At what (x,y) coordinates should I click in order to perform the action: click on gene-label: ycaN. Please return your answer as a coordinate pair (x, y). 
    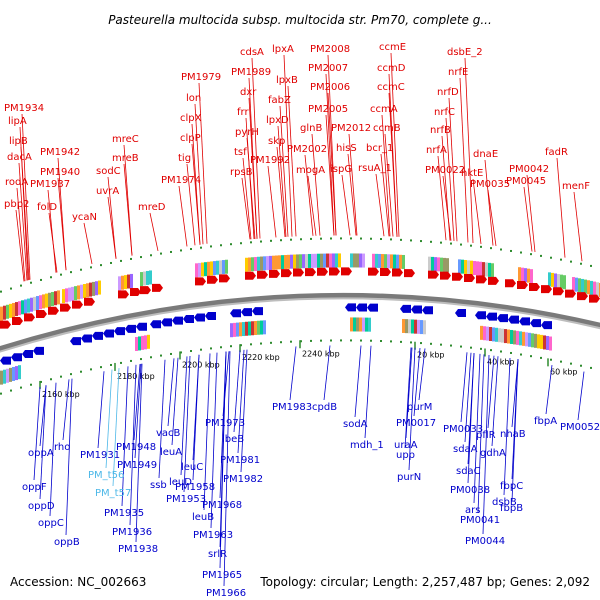
    Looking at the image, I should click on (84, 217).